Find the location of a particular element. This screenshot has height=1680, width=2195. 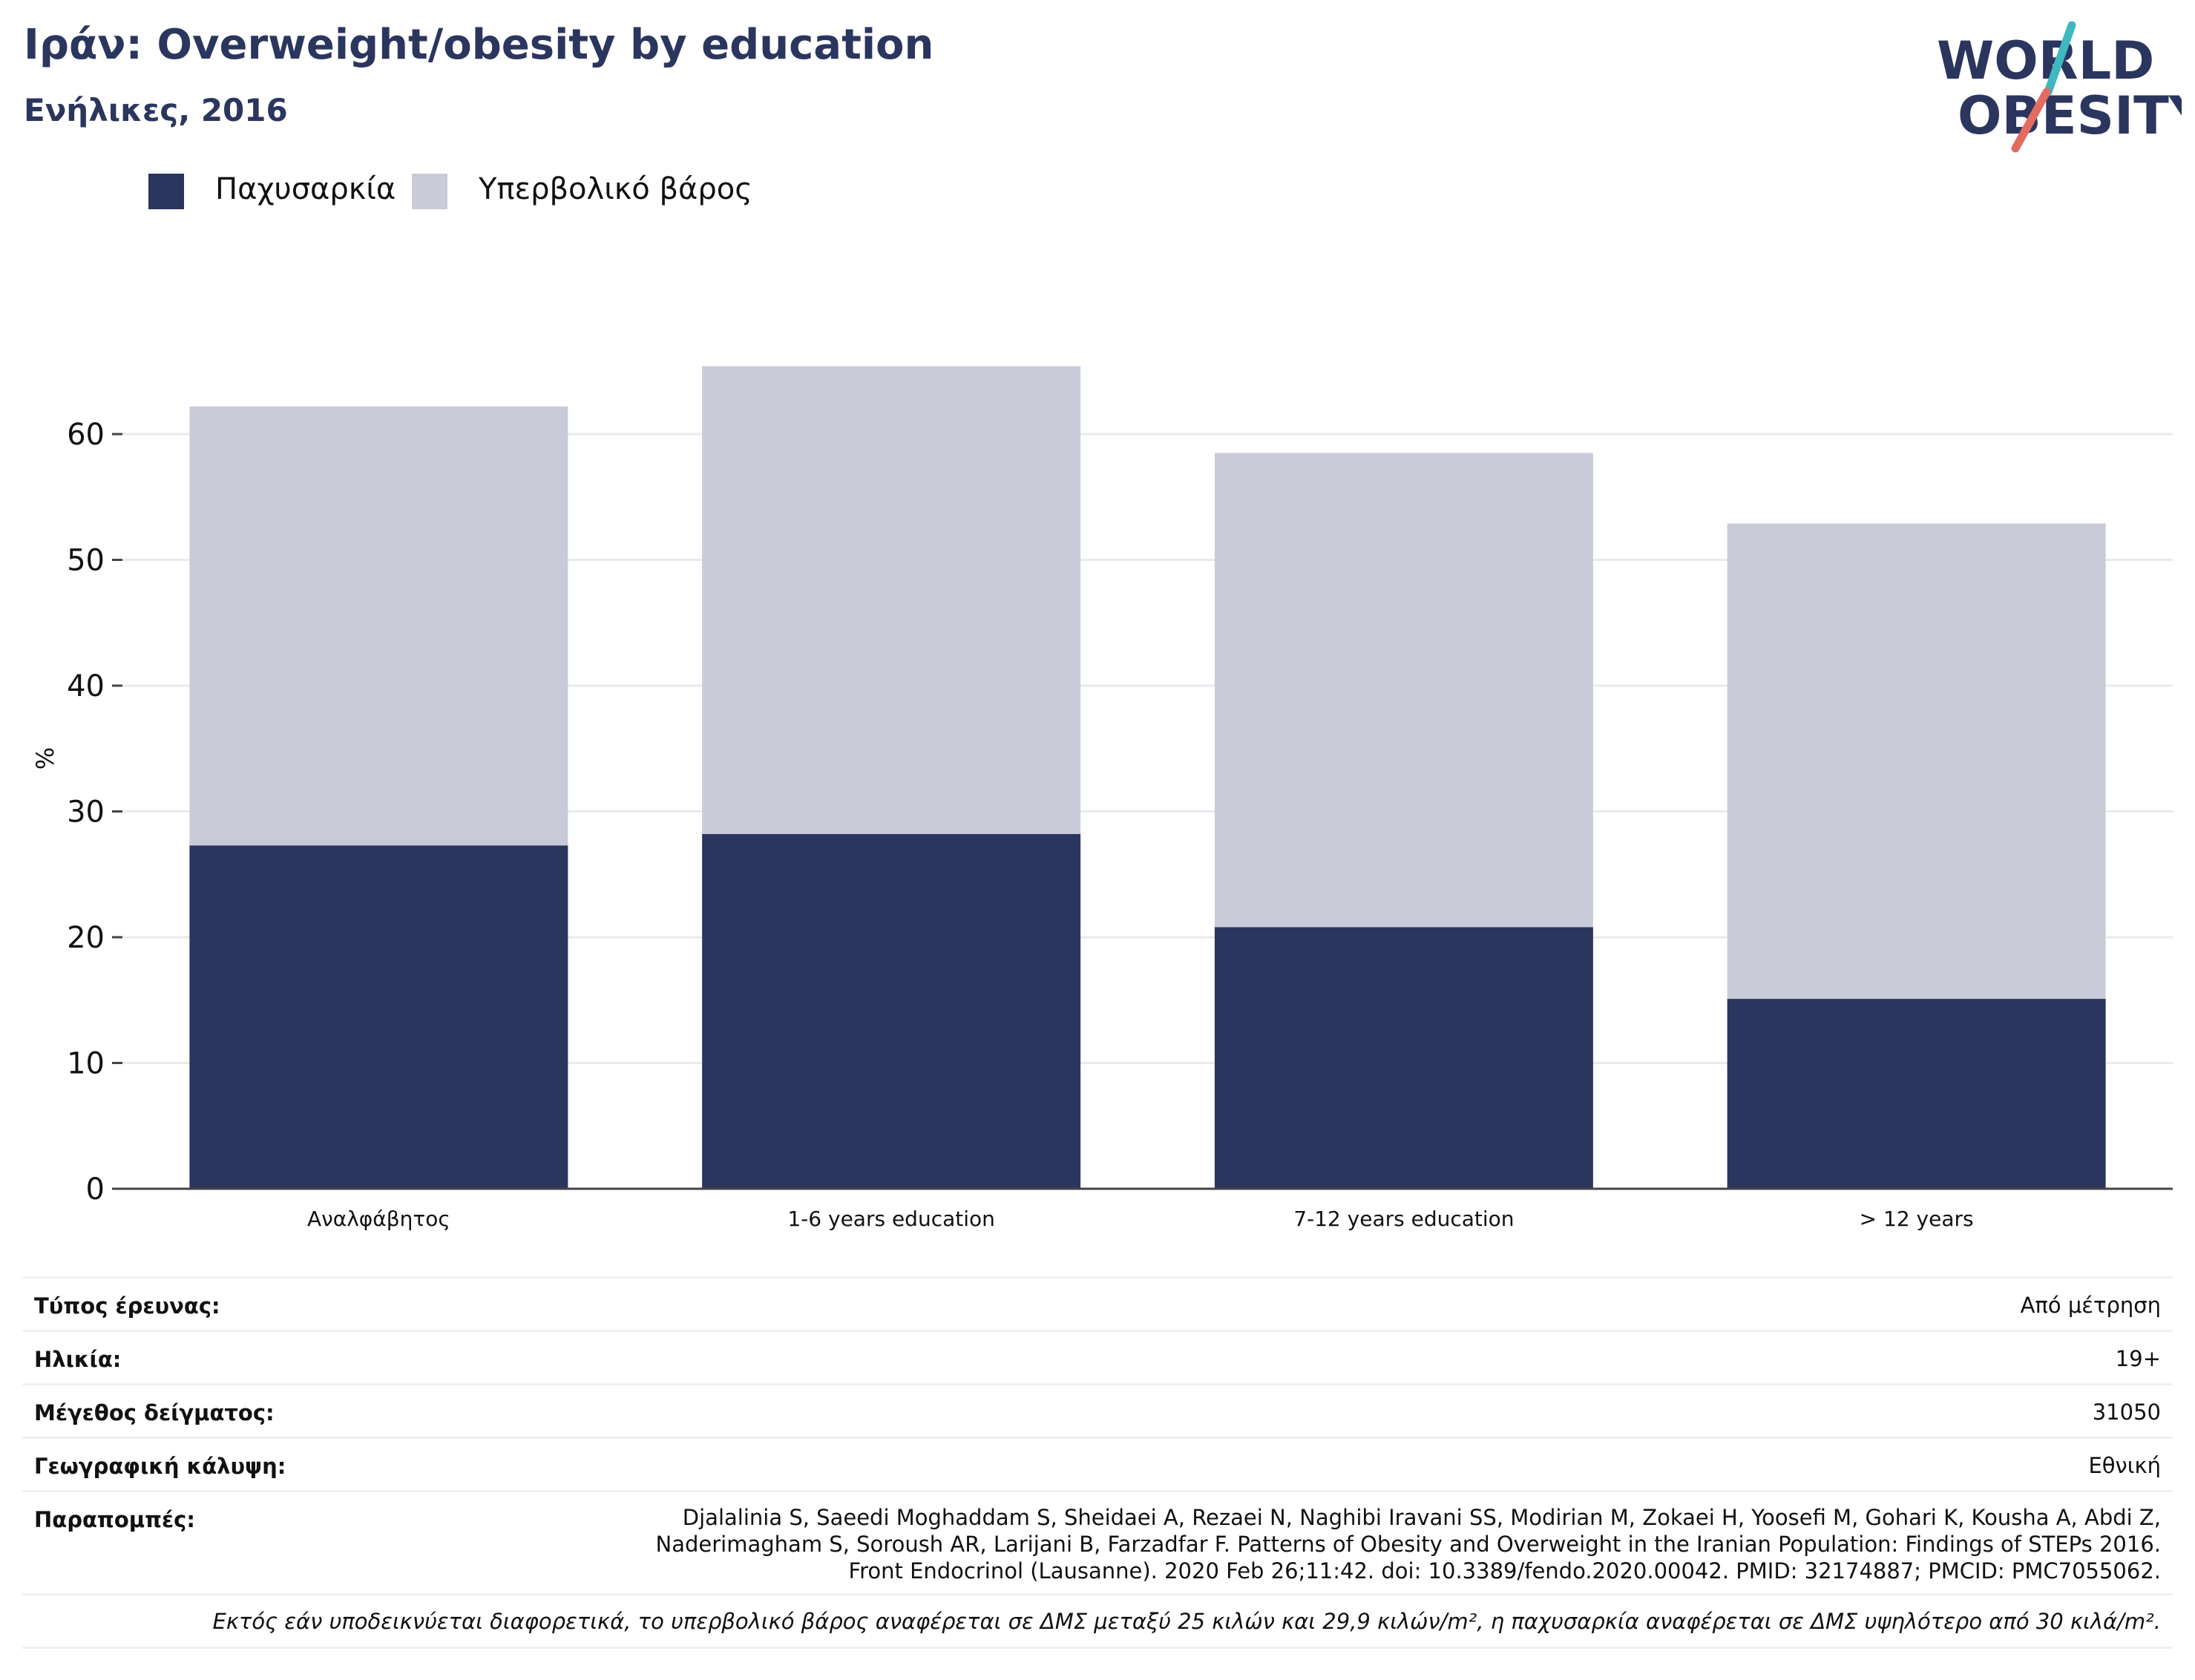

legend-swatch-obesity is located at coordinates (166, 192).